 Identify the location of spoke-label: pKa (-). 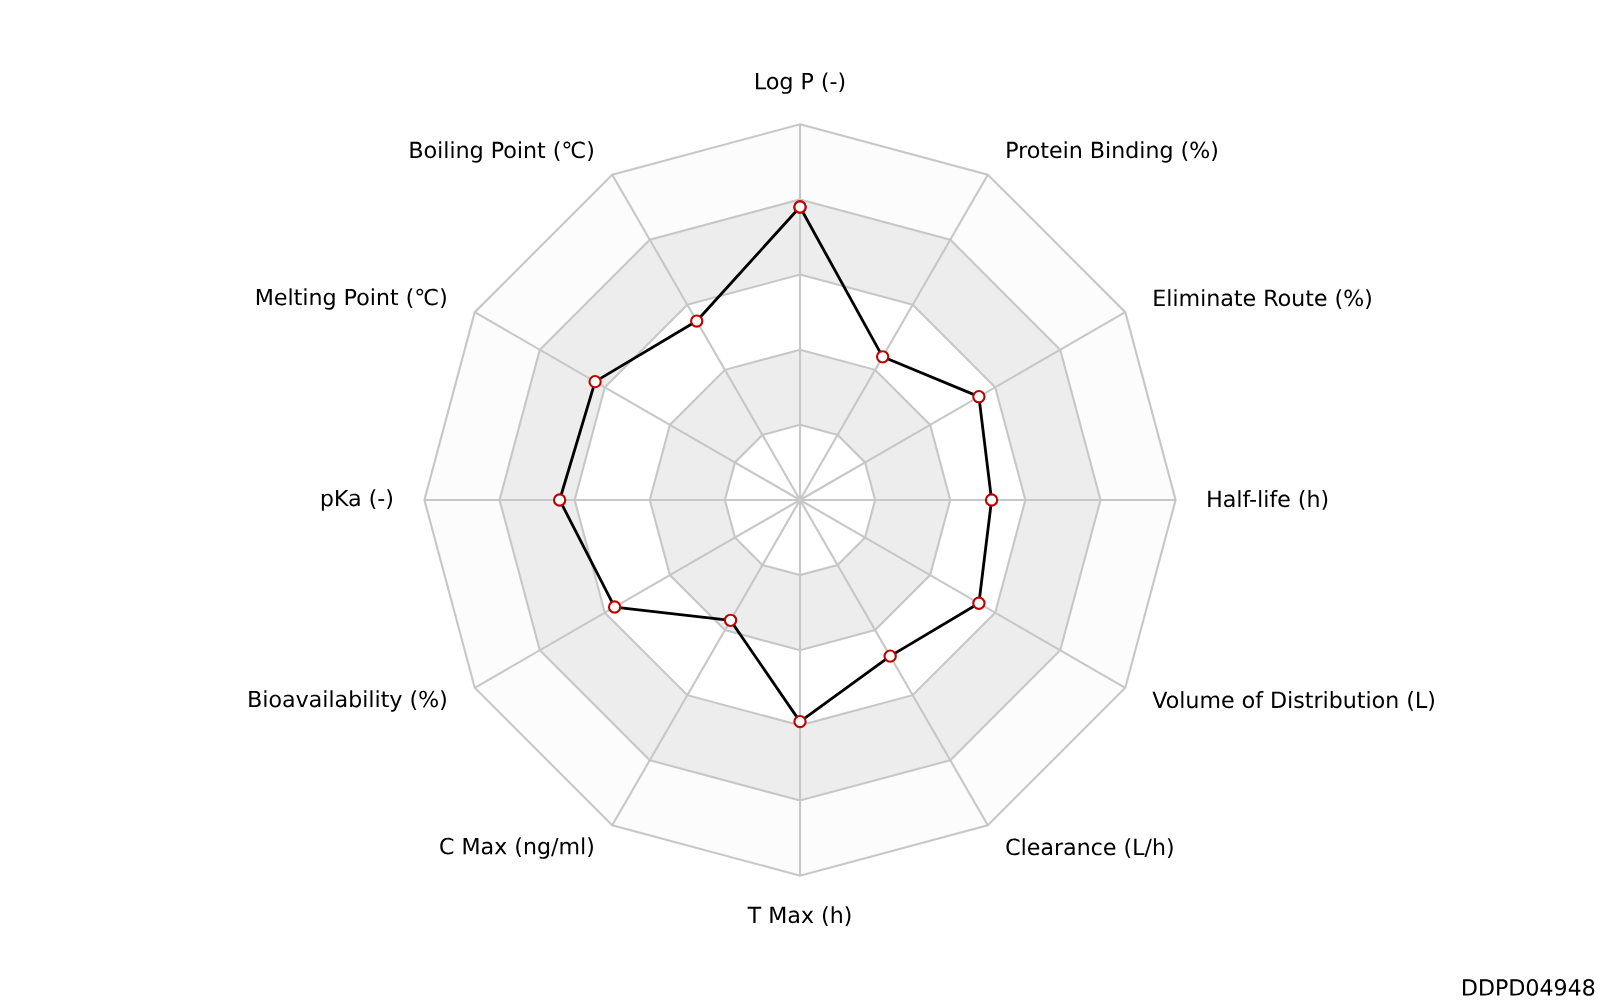
(357, 500).